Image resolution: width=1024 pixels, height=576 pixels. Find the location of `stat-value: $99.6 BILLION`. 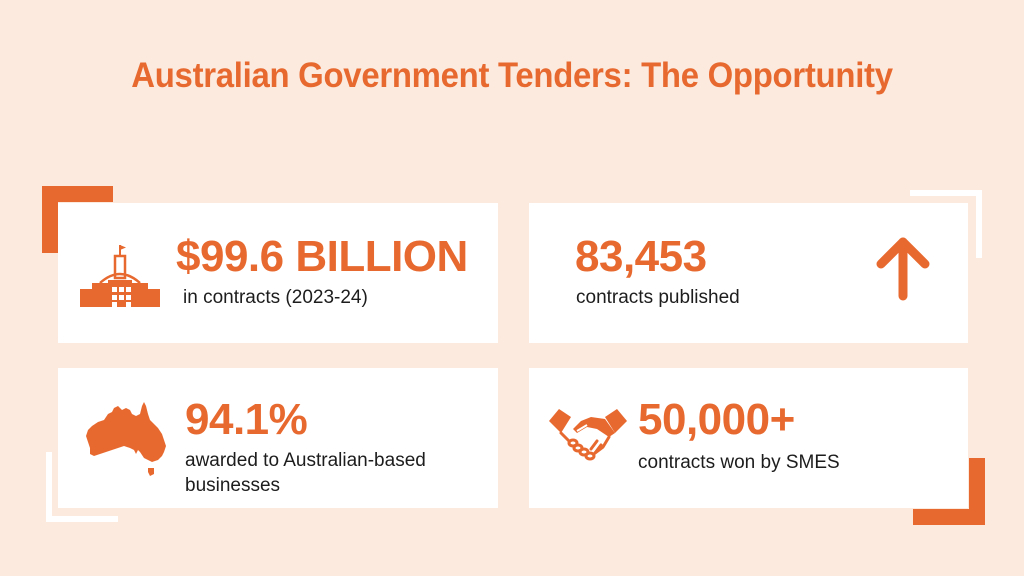

stat-value: $99.6 BILLION is located at coordinates (322, 256).